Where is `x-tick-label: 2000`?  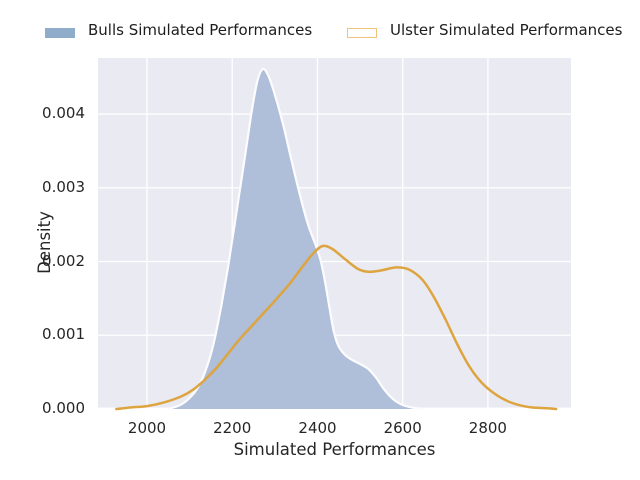
x-tick-label: 2000 is located at coordinates (147, 428).